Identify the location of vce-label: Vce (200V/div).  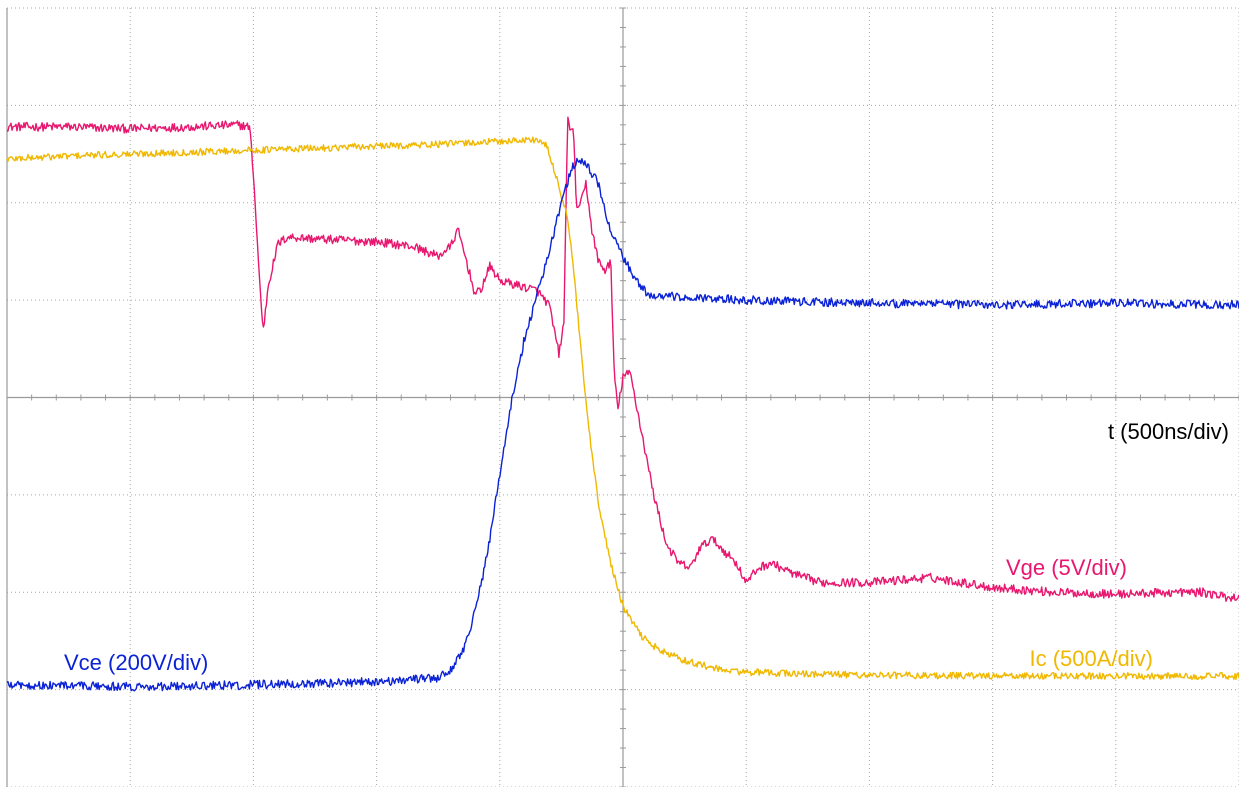
(136, 662).